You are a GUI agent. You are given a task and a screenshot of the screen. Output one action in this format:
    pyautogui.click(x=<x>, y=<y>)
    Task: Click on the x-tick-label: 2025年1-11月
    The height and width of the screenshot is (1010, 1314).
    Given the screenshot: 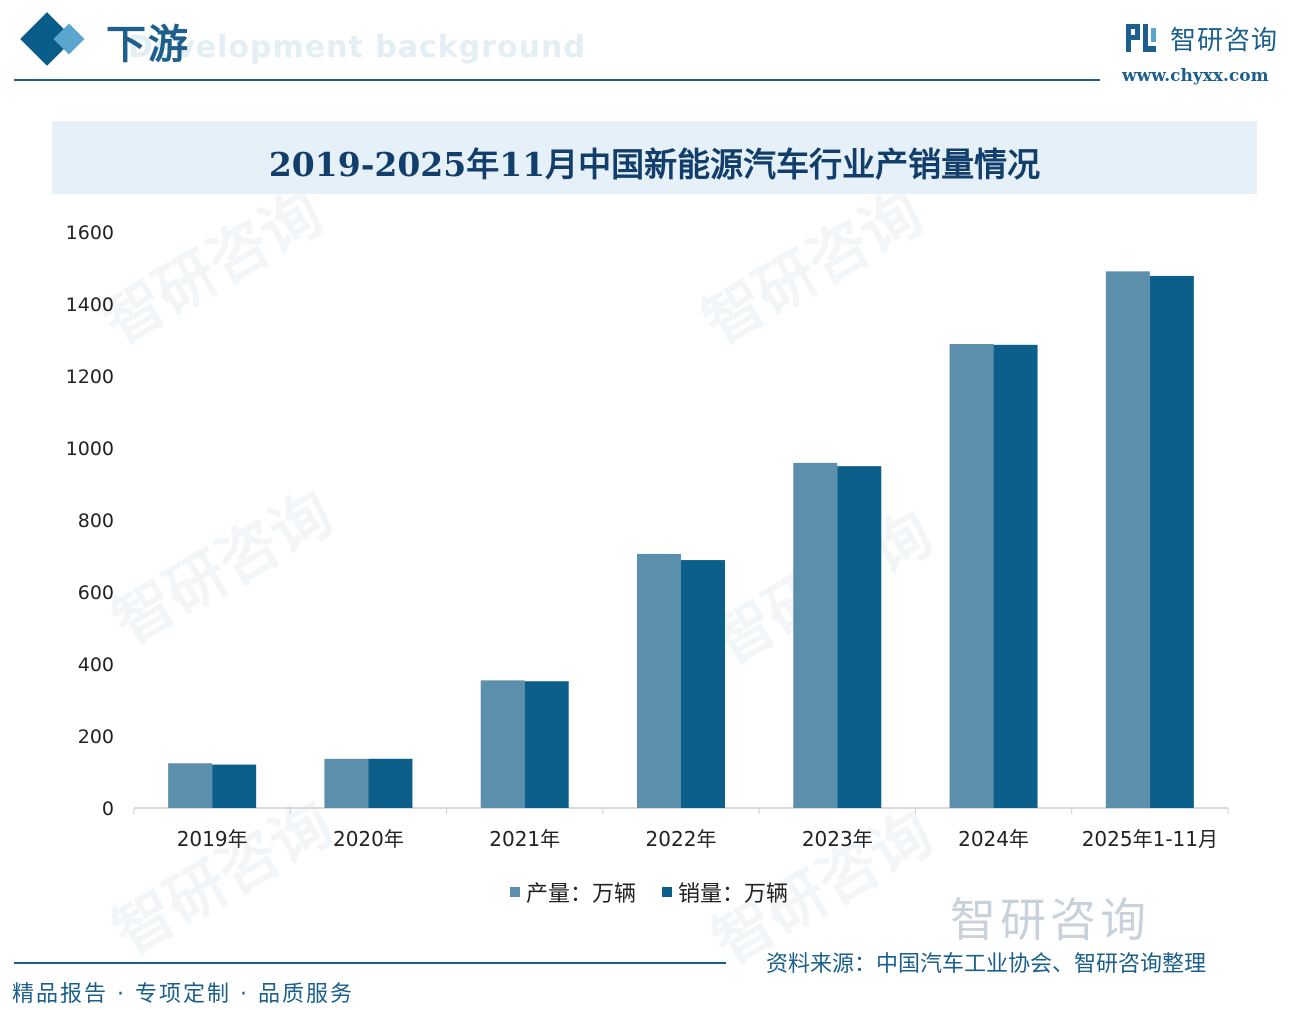 What is the action you would take?
    pyautogui.click(x=1150, y=839)
    